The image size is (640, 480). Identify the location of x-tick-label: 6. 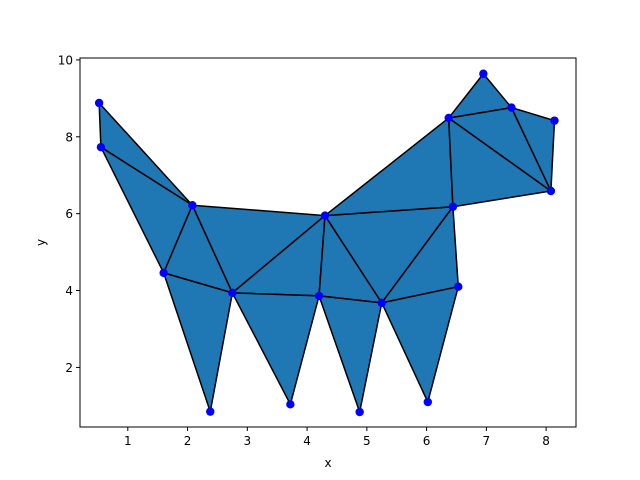
(427, 441).